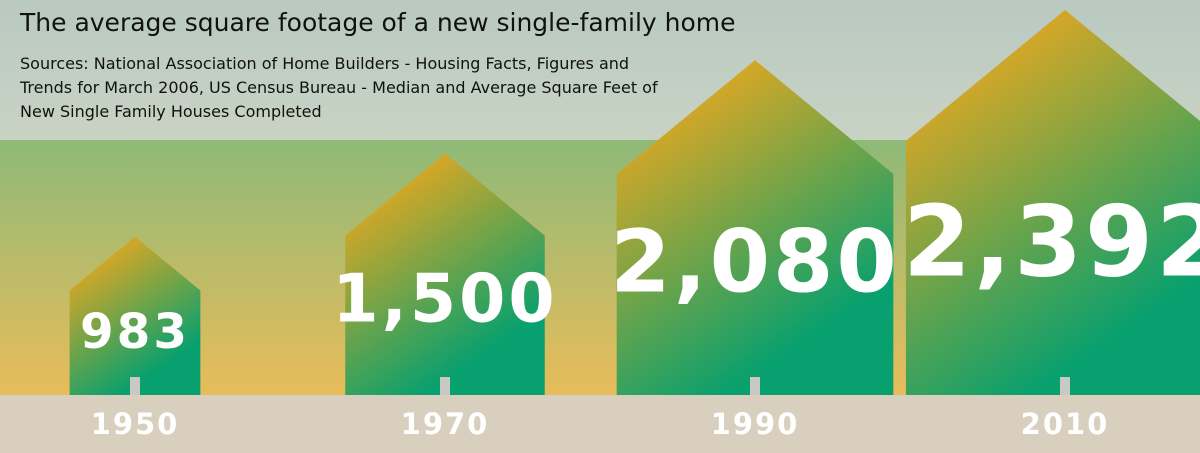 The width and height of the screenshot is (1200, 453). What do you see at coordinates (1051, 243) in the screenshot?
I see `value-label: 2,392` at bounding box center [1051, 243].